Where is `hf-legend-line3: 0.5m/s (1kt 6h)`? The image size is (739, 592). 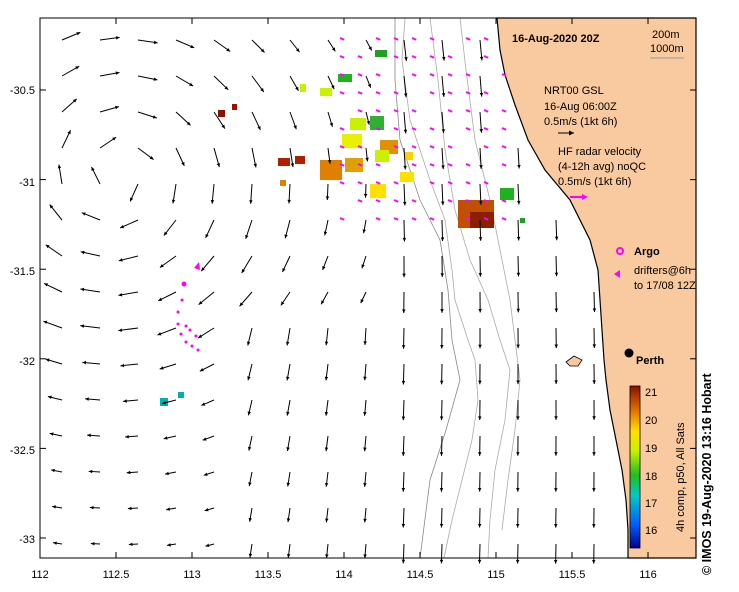 hf-legend-line3: 0.5m/s (1kt 6h) is located at coordinates (594, 182).